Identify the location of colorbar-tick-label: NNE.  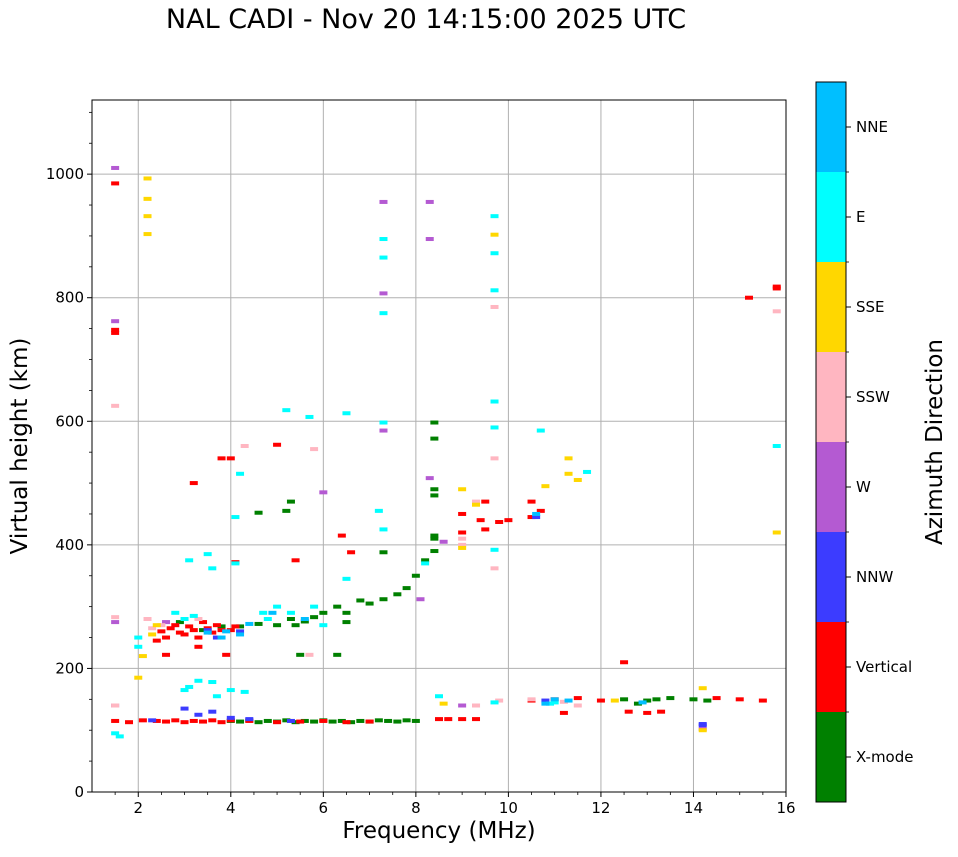
(872, 127).